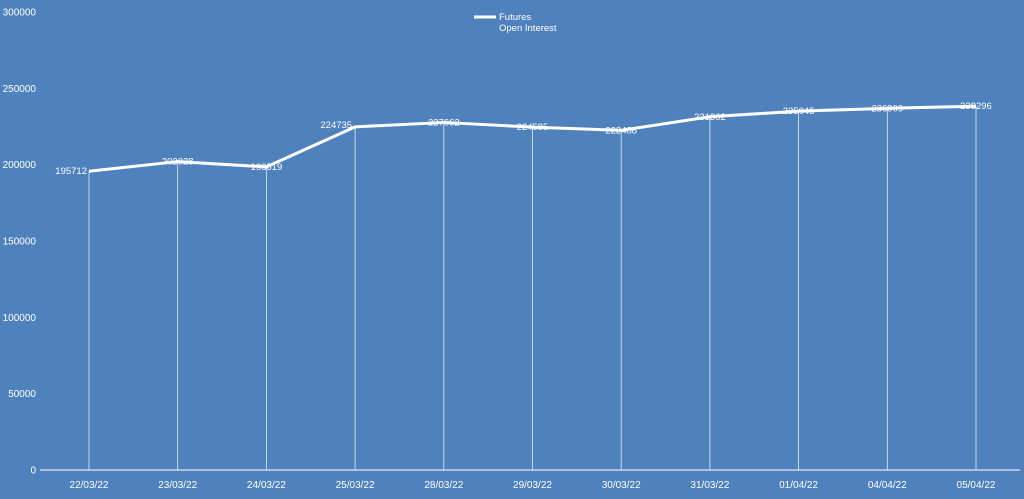  I want to click on legend-label-line2: Open Interest, so click(528, 28).